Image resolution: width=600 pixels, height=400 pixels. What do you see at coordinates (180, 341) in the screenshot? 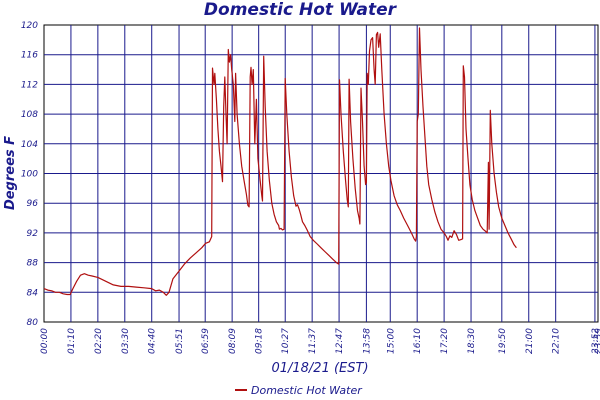
I see `x-tick-label: 05:51` at bounding box center [180, 341].